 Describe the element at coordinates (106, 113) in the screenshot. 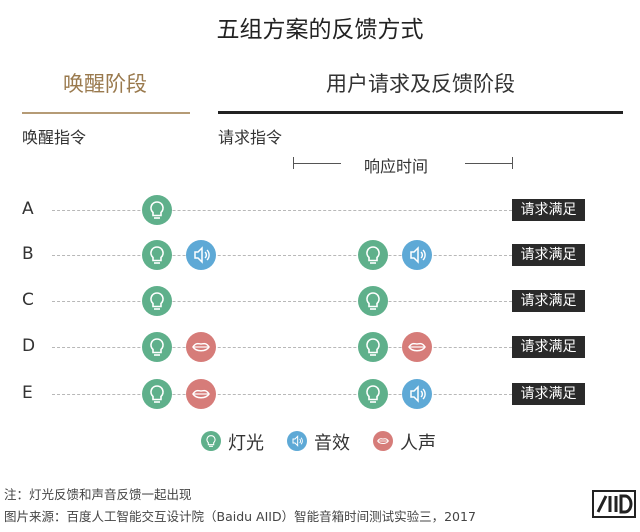

I see `stage-wake-underline` at that location.